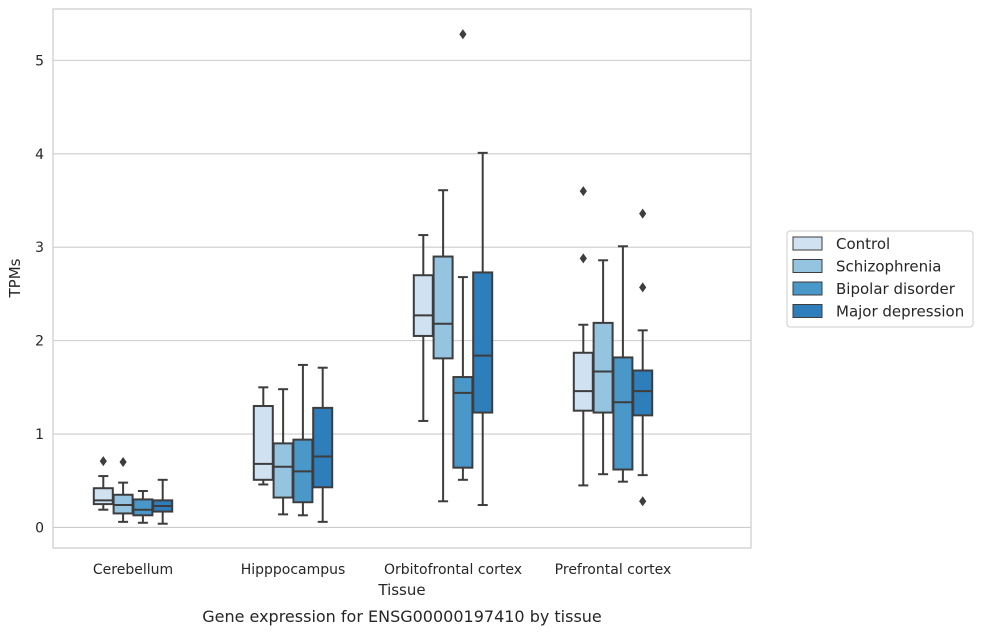  Describe the element at coordinates (39, 61) in the screenshot. I see `y-tick-label: 5` at that location.